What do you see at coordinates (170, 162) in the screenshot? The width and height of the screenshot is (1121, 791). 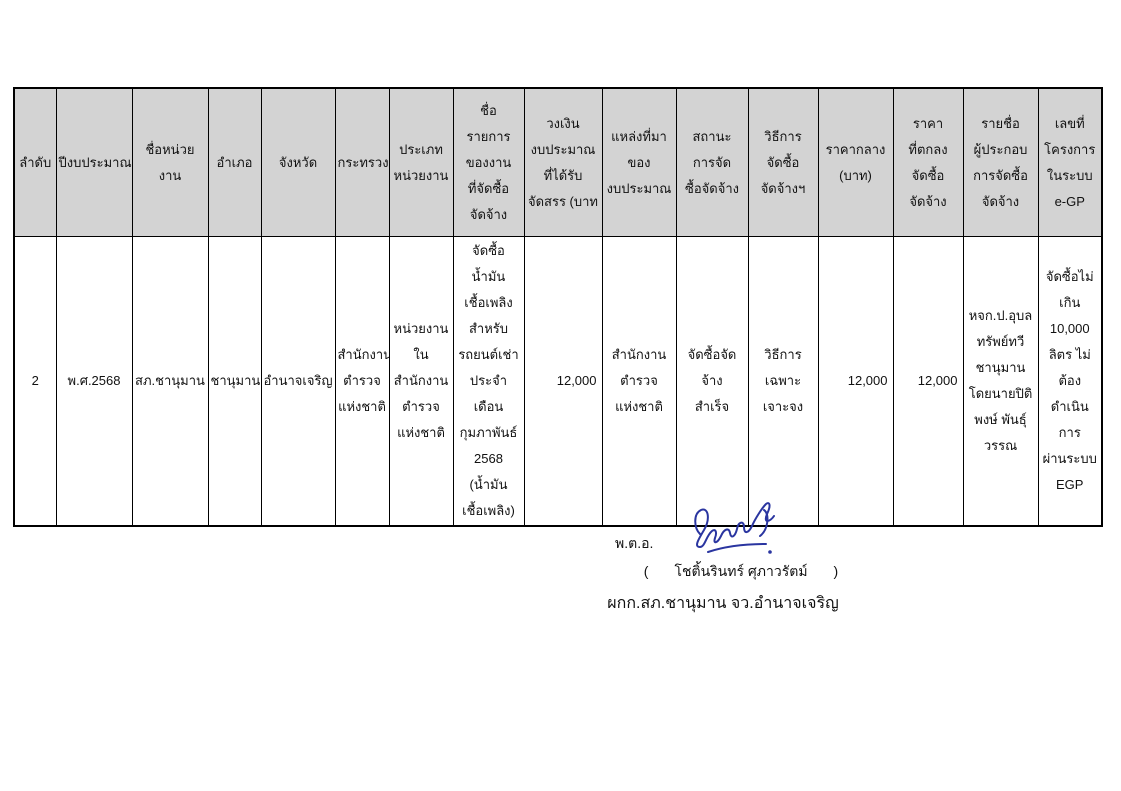 I see `col-header-agency-name: ชื่อหน่วยงาน` at bounding box center [170, 162].